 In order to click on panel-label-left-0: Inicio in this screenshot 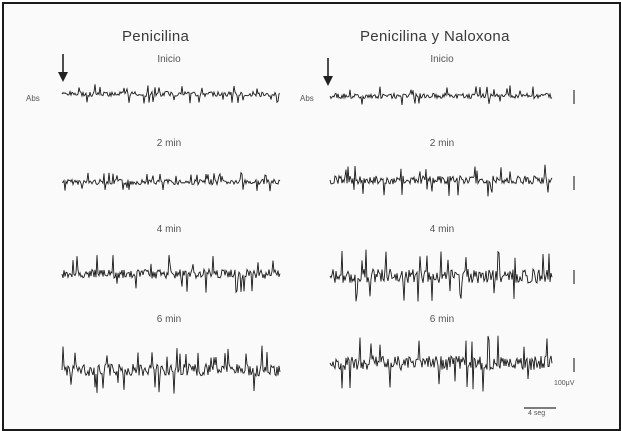, I will do `click(169, 59)`.